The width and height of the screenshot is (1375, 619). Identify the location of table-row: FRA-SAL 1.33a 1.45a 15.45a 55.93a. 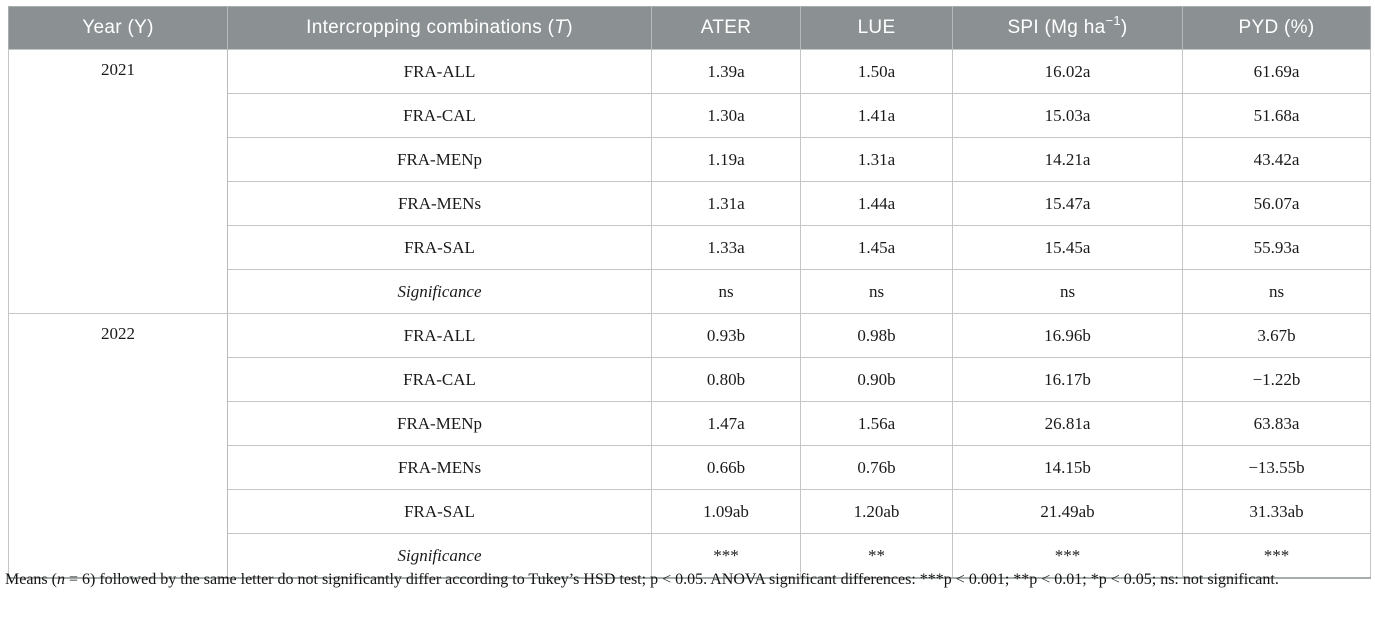
(690, 247).